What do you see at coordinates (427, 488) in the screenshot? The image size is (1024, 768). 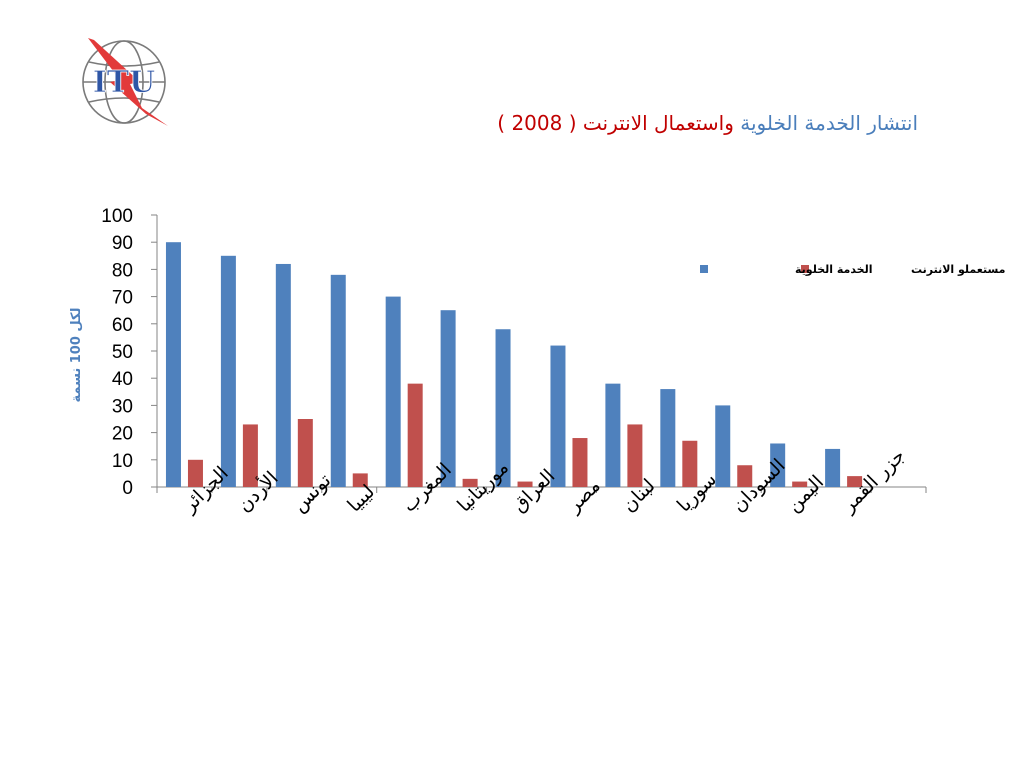 I see `x-category-label: المغرب` at bounding box center [427, 488].